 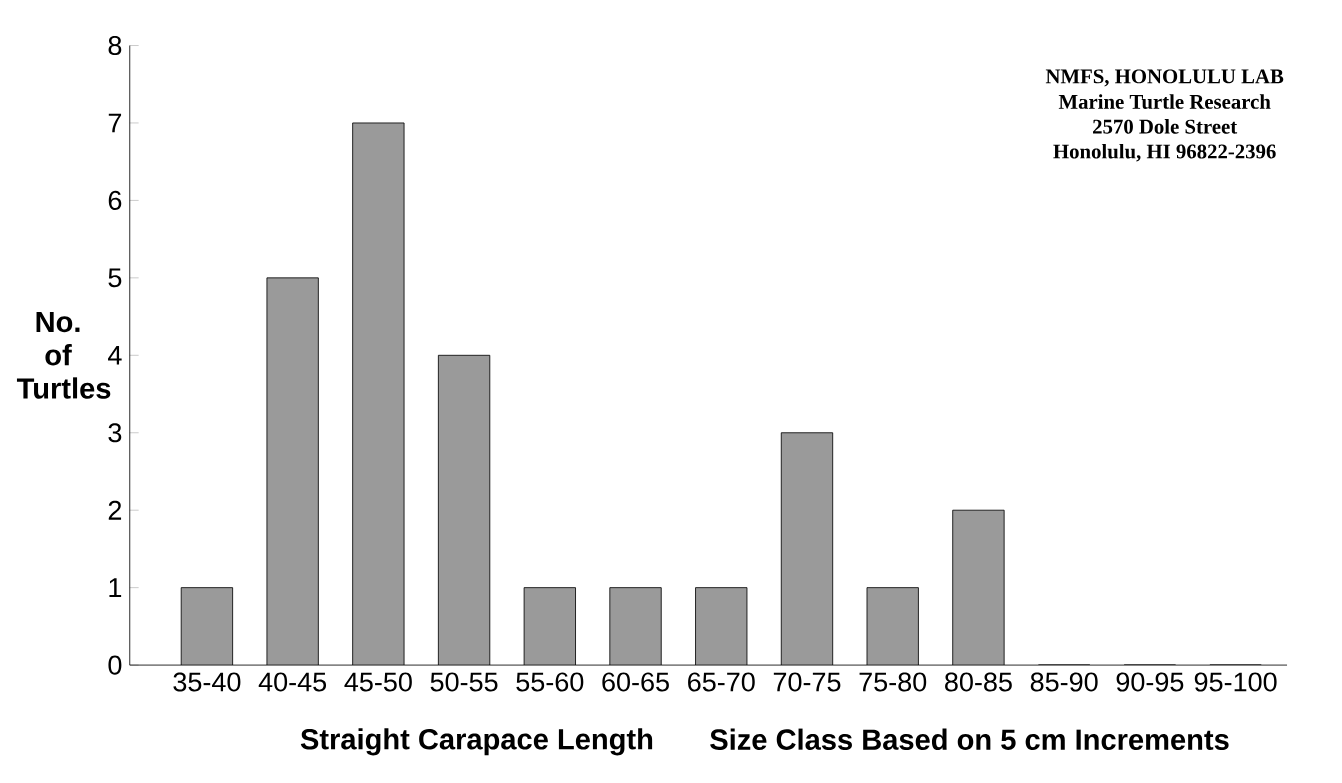 I want to click on x-tick-label: 55-60, so click(x=550, y=682).